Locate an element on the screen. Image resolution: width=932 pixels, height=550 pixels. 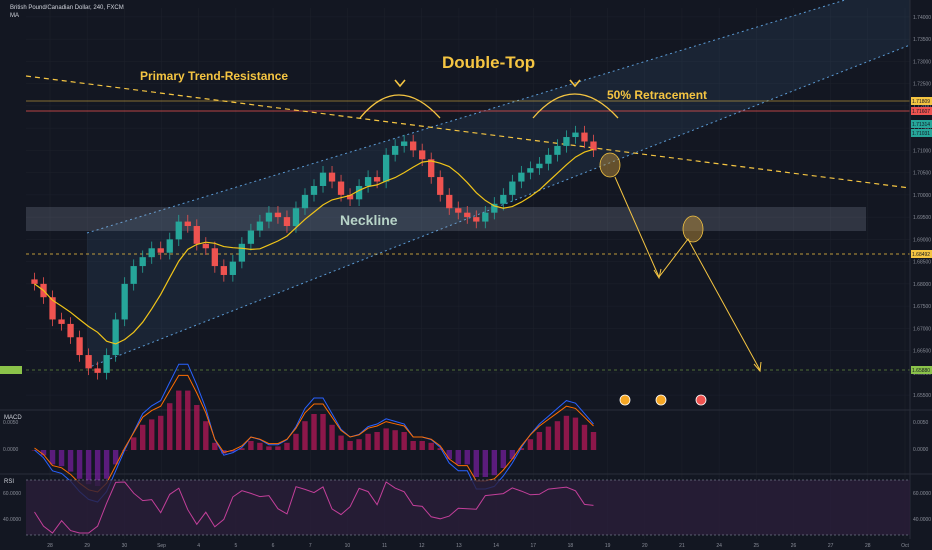
price-tick-label: 1.67500 is located at coordinates (922, 307).